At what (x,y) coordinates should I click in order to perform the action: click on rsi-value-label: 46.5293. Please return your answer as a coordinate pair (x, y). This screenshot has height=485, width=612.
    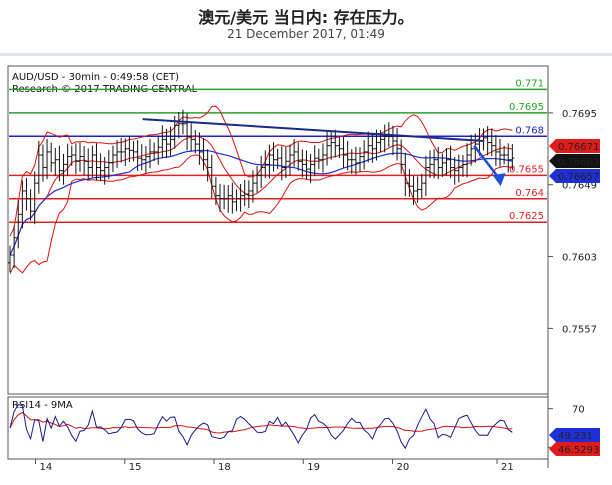
    Looking at the image, I should click on (578, 450).